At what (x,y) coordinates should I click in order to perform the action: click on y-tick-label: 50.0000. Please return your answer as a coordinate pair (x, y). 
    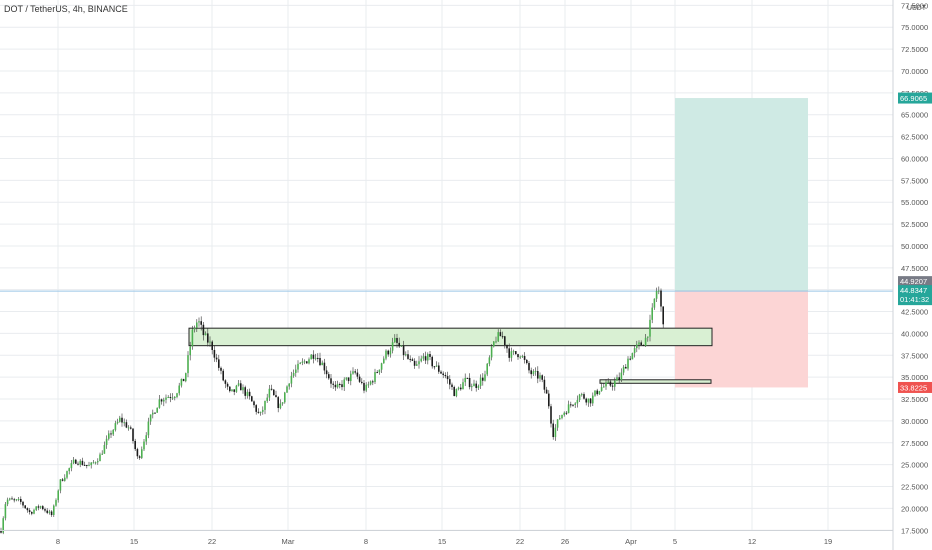
    Looking at the image, I should click on (914, 246).